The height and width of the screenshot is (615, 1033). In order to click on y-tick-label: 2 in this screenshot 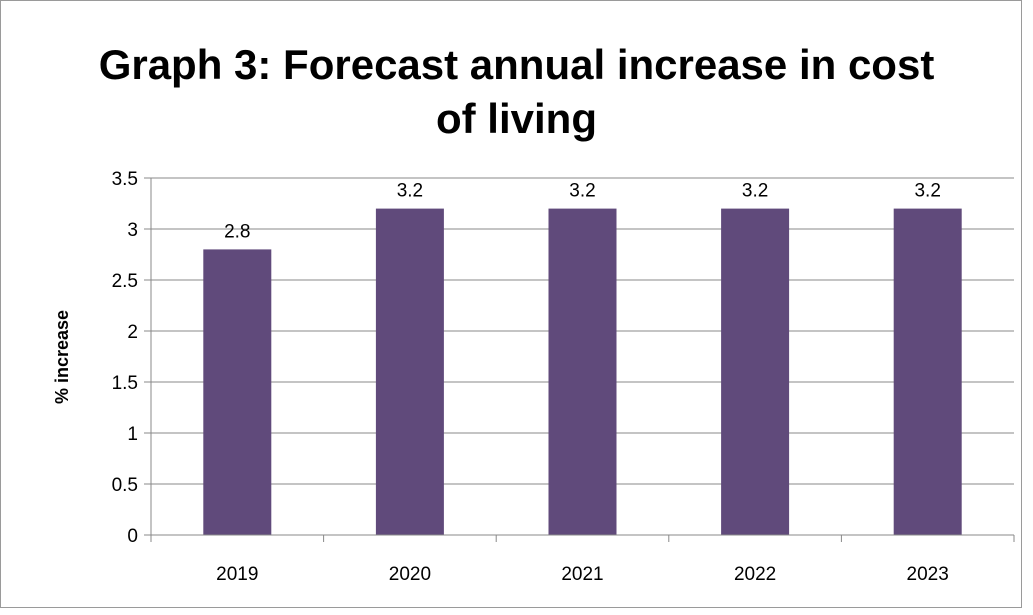, I will do `click(132, 332)`.